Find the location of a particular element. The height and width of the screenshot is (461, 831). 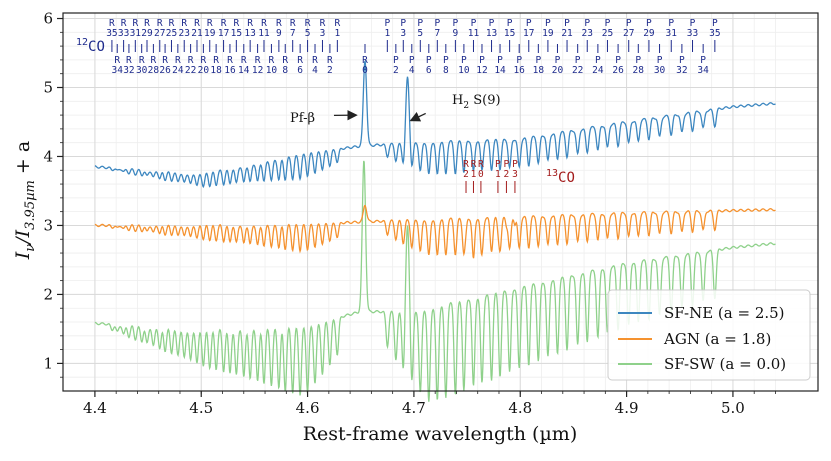

P-bottom-j-label: 30 is located at coordinates (660, 70).